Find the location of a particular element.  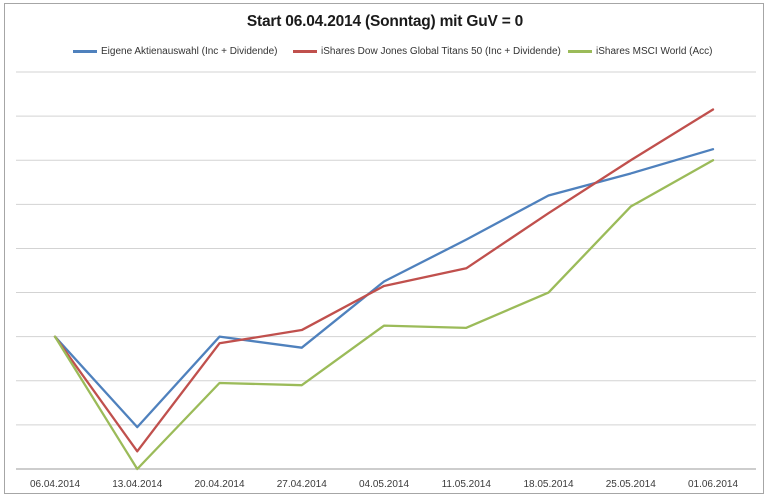

x-axis-label: 18.05.2014 is located at coordinates (548, 484).